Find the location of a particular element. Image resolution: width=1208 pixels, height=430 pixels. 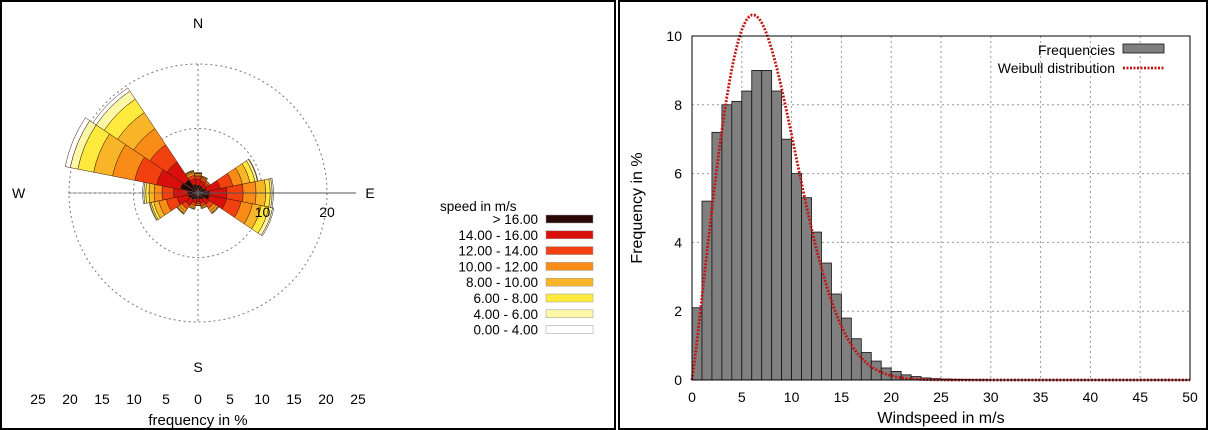

x-tick-label: 45 is located at coordinates (1140, 397).